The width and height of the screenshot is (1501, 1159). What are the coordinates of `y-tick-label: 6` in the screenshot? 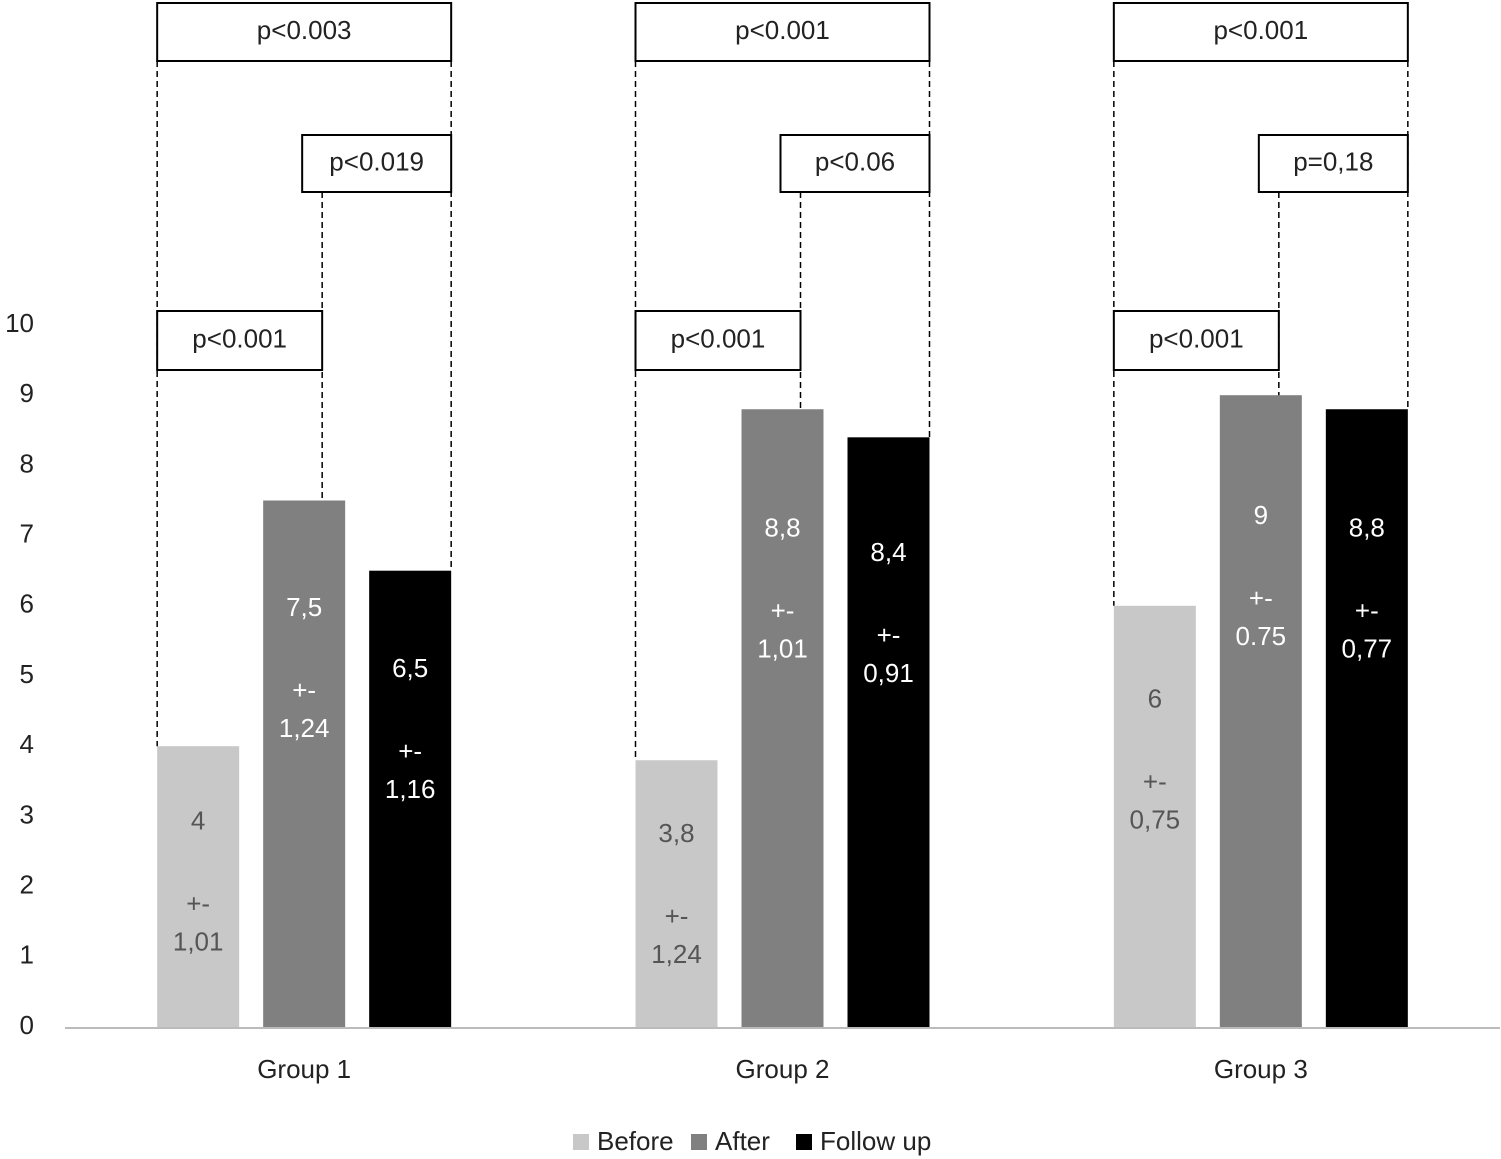 It's located at (27, 604).